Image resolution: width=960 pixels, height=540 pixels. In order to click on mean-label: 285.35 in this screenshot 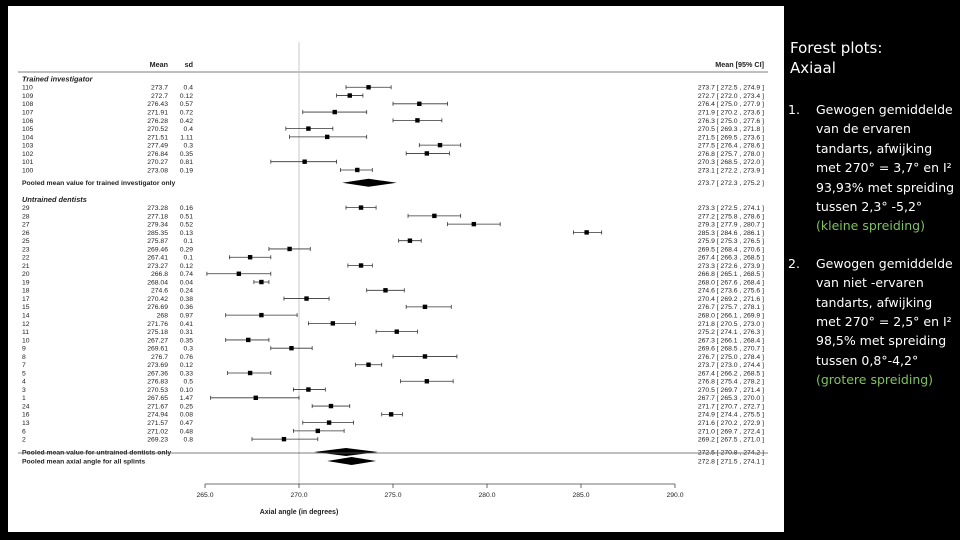, I will do `click(157, 233)`.